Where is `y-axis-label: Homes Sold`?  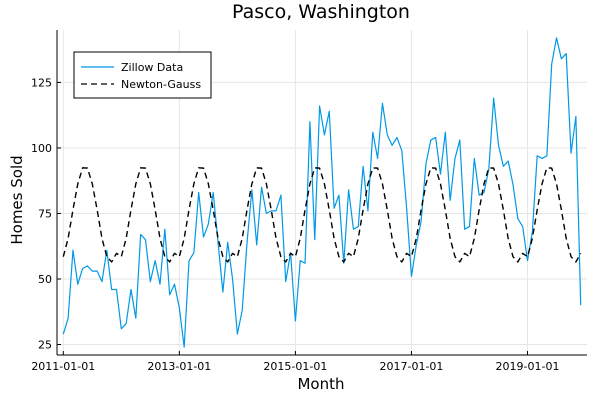
y-axis-label: Homes Sold is located at coordinates (17, 199).